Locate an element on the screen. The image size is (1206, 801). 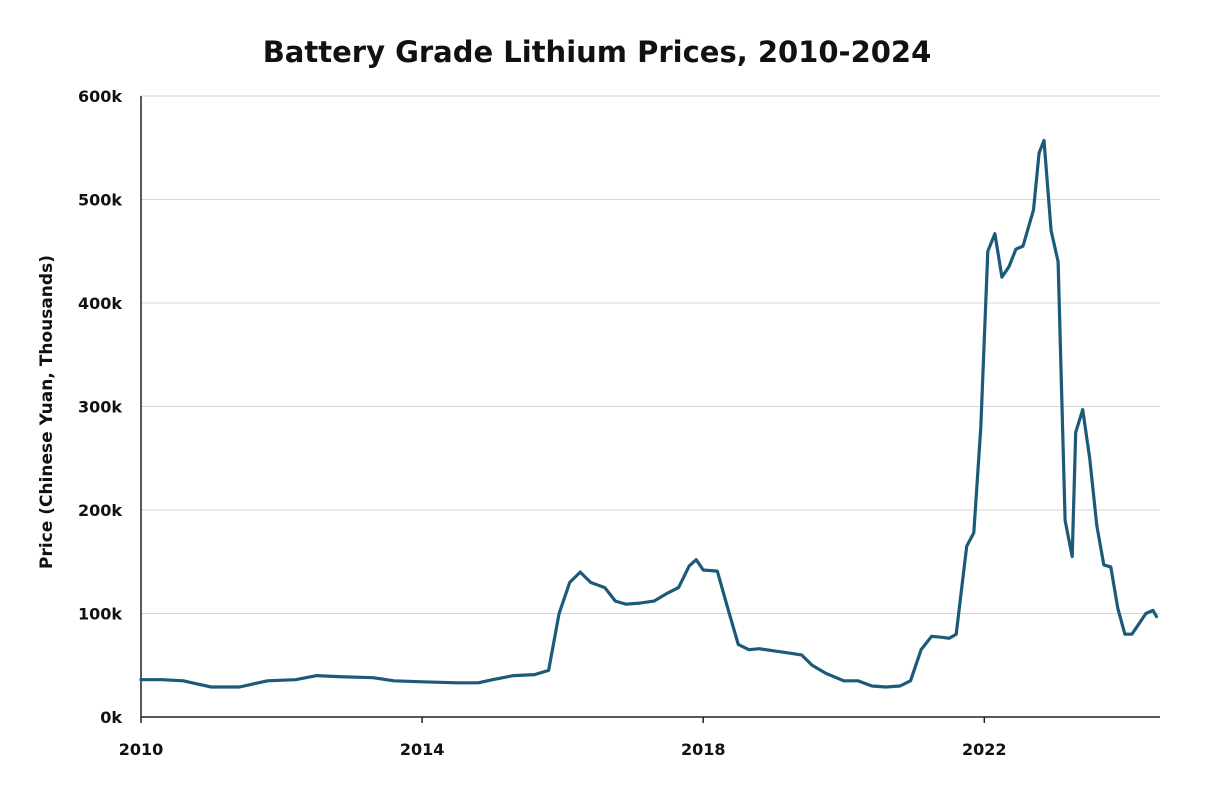
chart-title: Battery Grade Lithium Prices, 2010-2024 is located at coordinates (597, 52).